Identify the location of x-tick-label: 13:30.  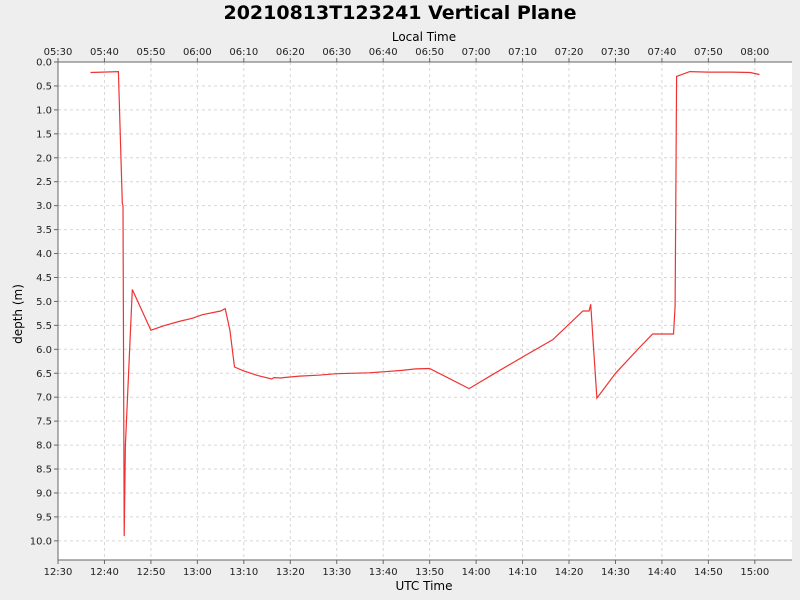
(336, 572).